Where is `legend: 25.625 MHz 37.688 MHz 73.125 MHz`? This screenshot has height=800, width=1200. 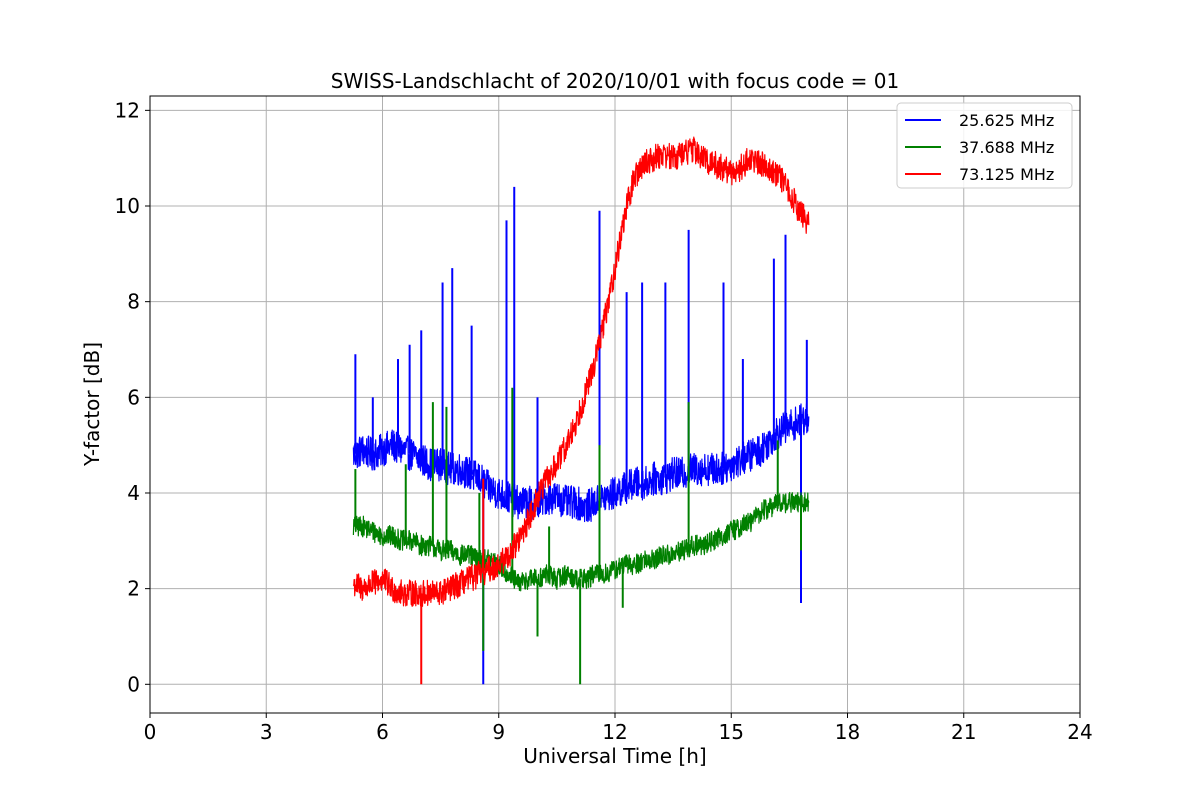
legend: 25.625 MHz 37.688 MHz 73.125 MHz is located at coordinates (984, 145).